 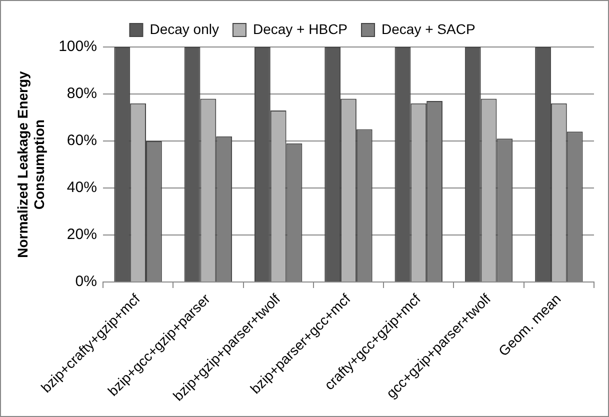 I want to click on y-tick-label: 60%, so click(x=81, y=141).